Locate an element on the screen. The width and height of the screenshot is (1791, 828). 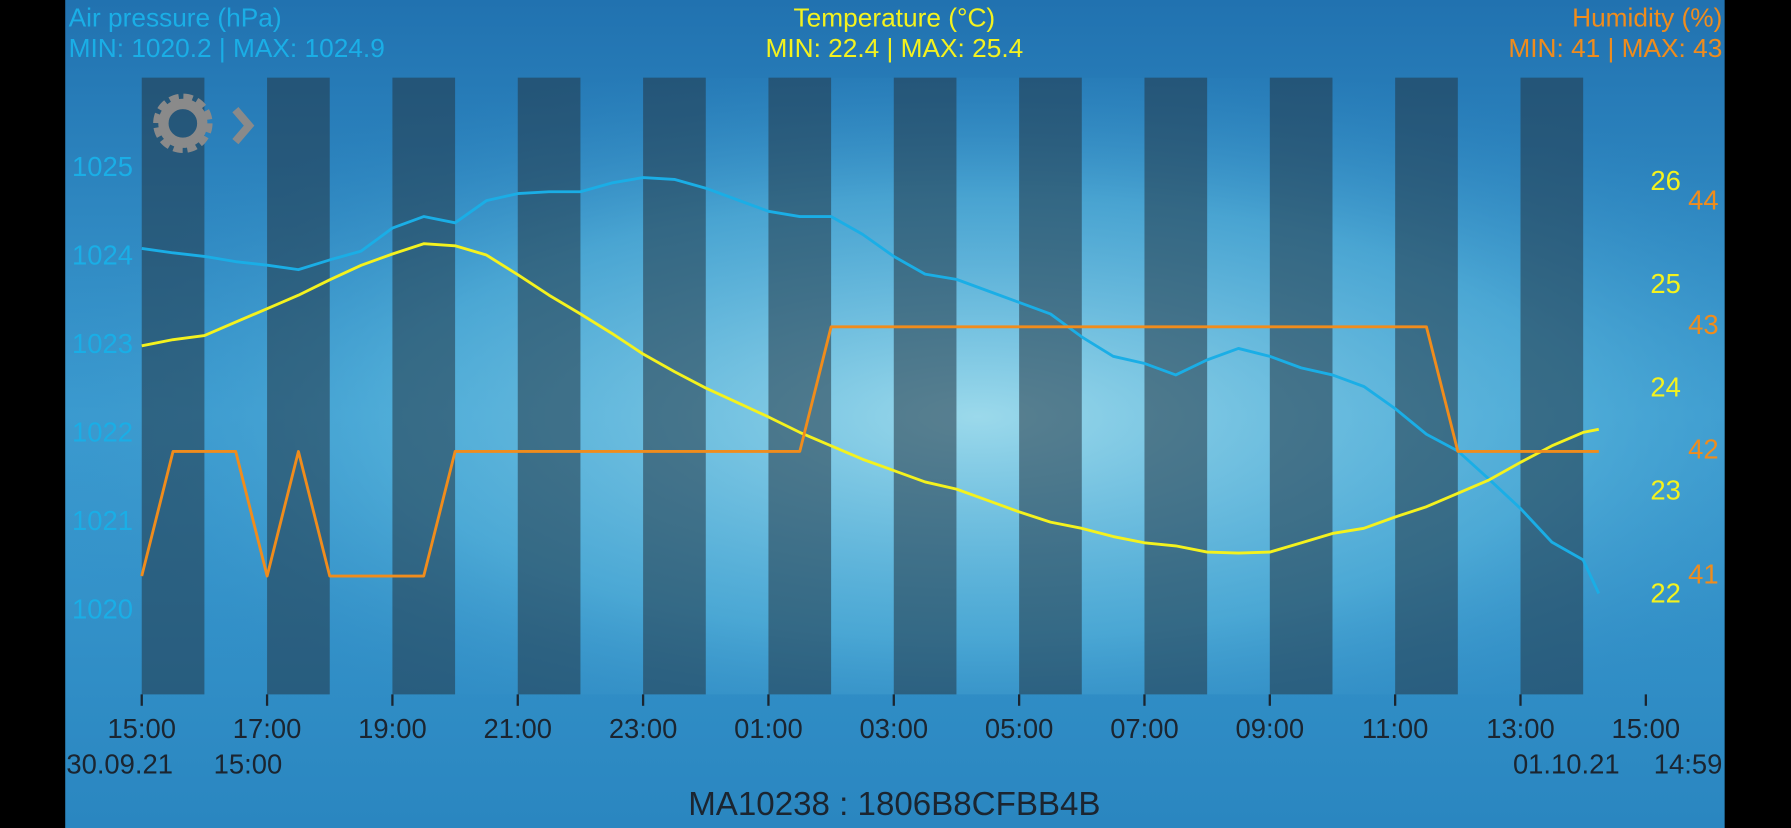
gear-ring is located at coordinates (183, 123).